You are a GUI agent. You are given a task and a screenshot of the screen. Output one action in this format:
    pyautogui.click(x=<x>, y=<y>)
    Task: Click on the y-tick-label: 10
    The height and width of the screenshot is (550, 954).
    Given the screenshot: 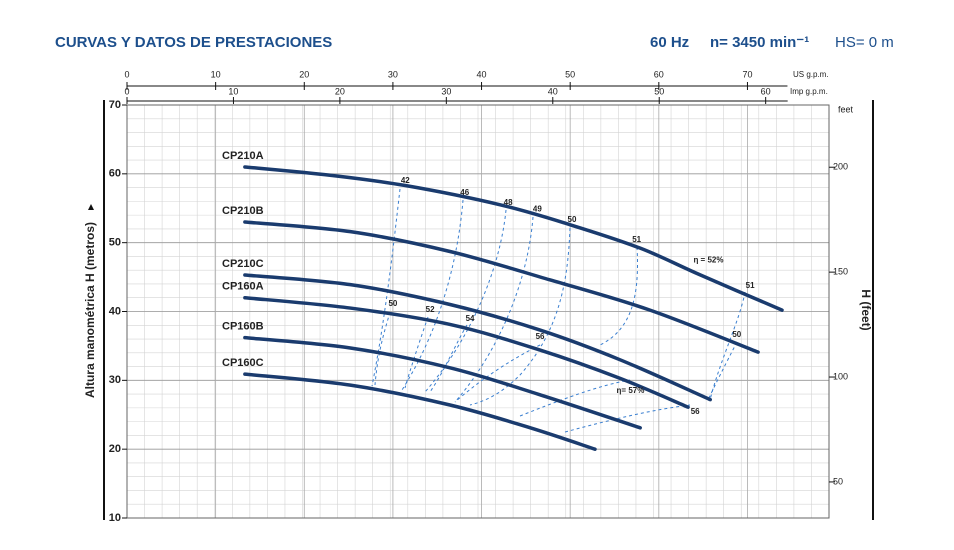 What is the action you would take?
    pyautogui.click(x=115, y=518)
    